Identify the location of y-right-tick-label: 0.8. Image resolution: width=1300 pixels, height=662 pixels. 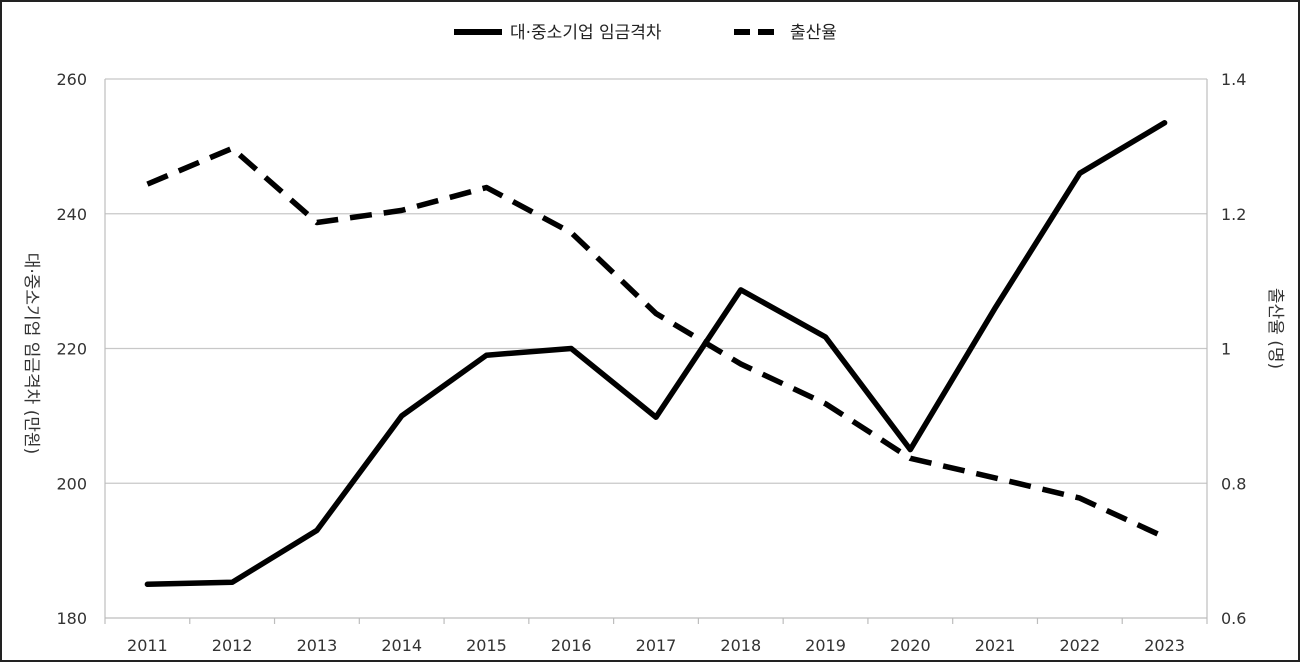
(1233, 483).